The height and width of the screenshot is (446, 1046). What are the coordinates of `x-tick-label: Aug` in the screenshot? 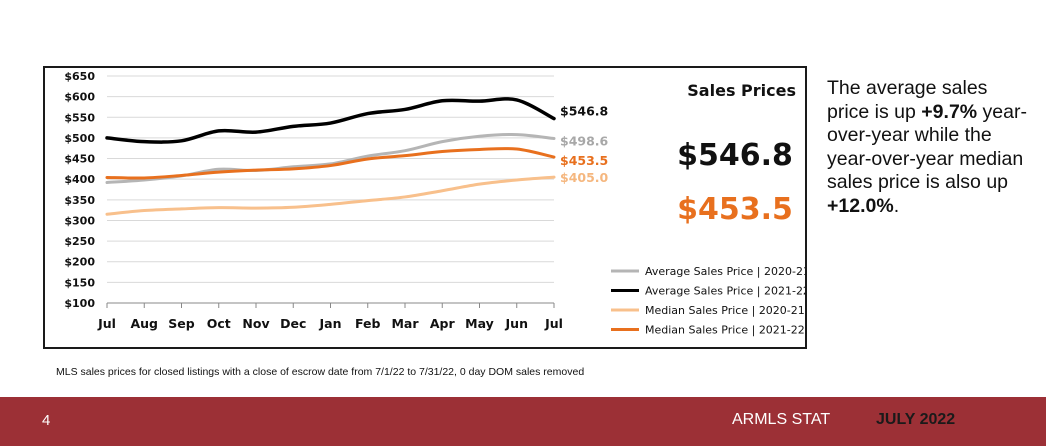 It's located at (144, 323).